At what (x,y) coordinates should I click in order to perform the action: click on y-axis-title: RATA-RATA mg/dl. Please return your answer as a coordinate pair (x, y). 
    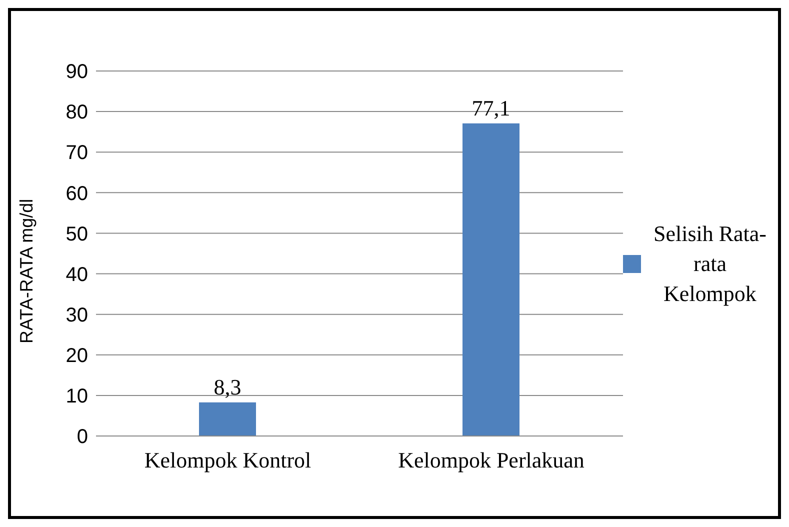
    Looking at the image, I should click on (26, 271).